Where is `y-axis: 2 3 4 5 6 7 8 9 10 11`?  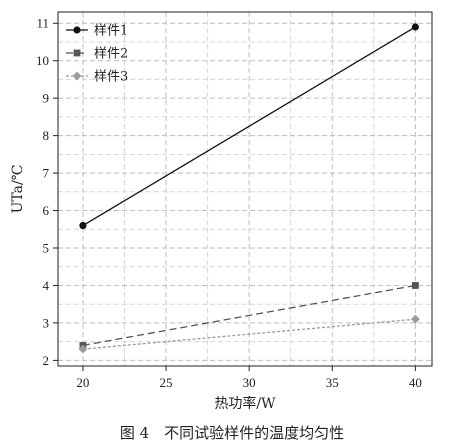 y-axis: 2 3 4 5 6 7 8 9 10 11 is located at coordinates (47, 192).